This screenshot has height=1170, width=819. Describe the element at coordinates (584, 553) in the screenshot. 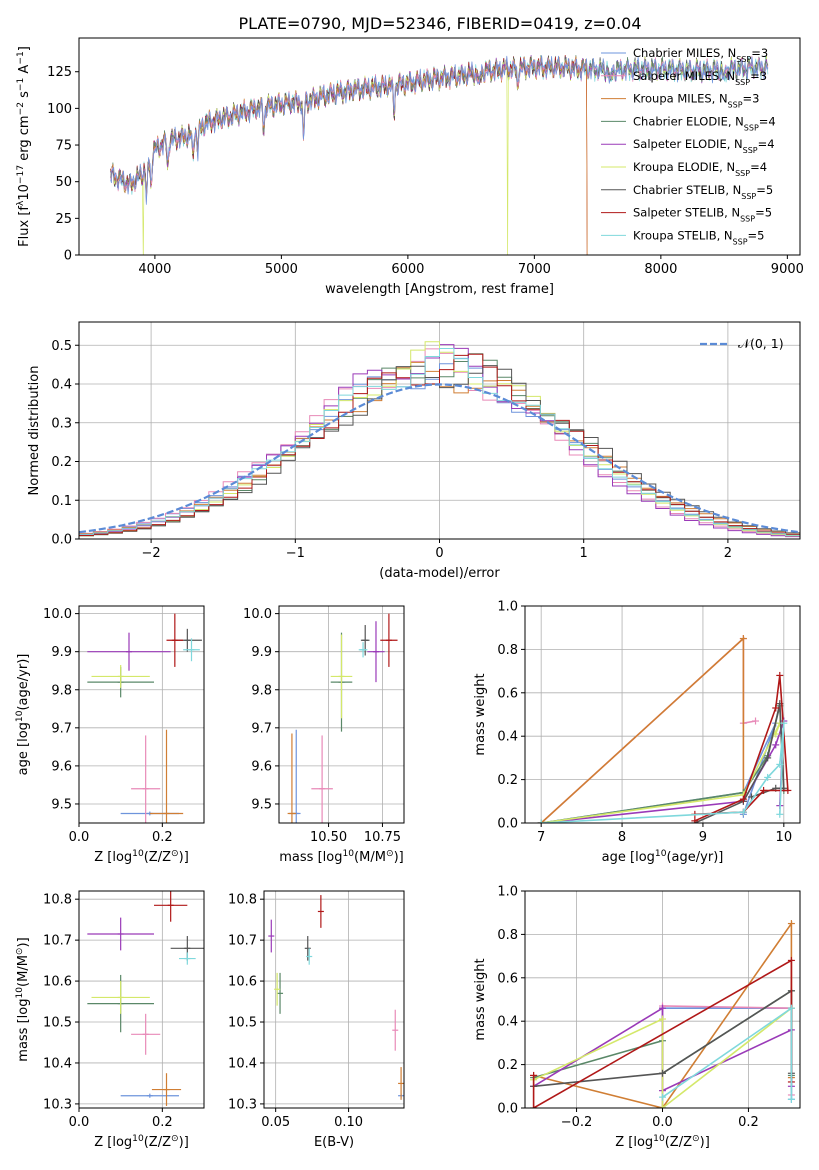

I see `x-tick-label: 1` at that location.